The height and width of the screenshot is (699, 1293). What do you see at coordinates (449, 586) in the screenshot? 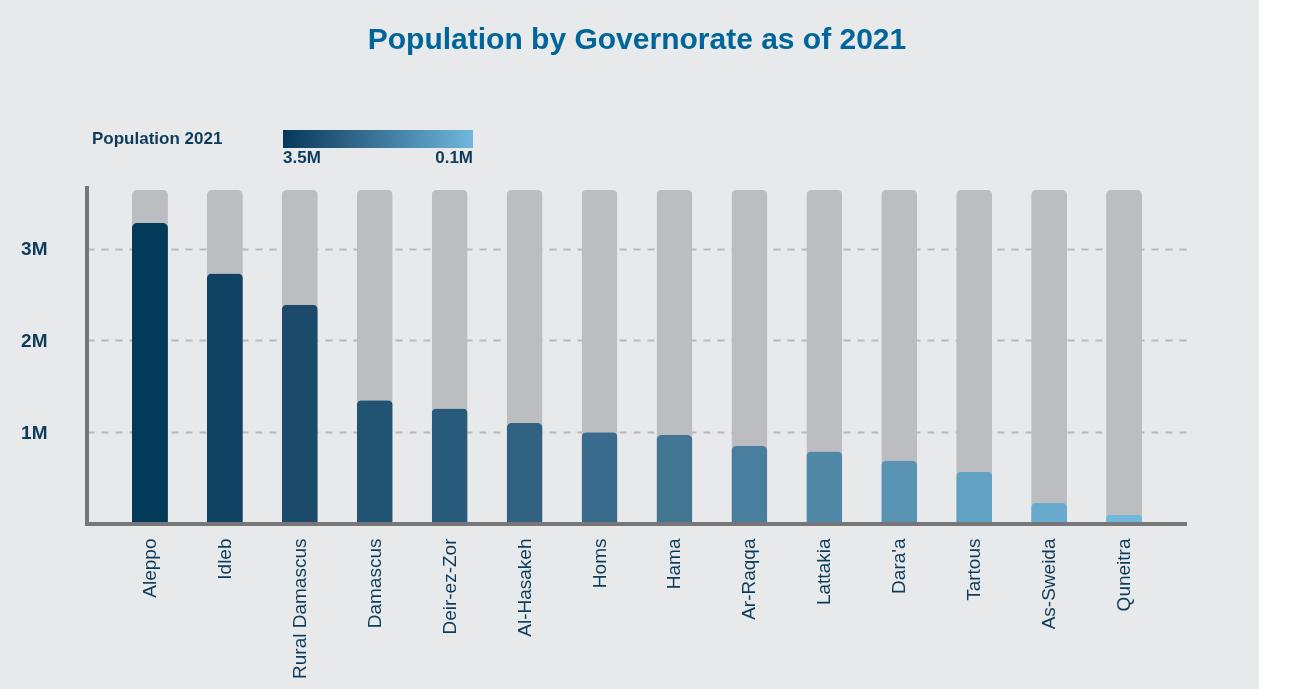
I see `x-tick-label: Deir-ez-Zor` at bounding box center [449, 586].